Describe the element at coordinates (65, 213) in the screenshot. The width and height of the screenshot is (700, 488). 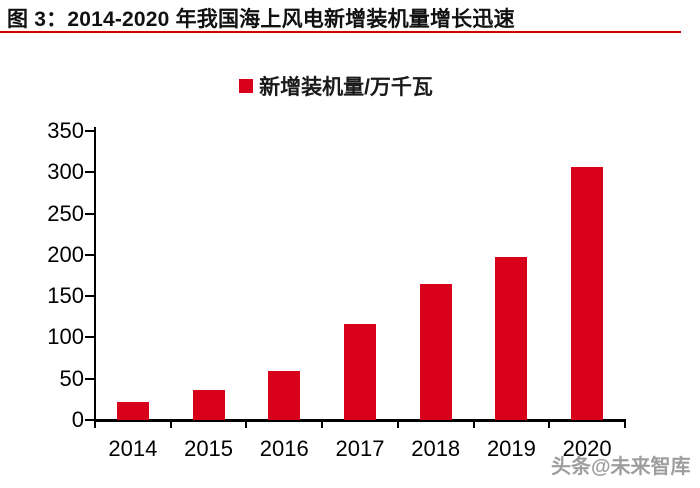
I see `y-axis-tick-label: 250` at that location.